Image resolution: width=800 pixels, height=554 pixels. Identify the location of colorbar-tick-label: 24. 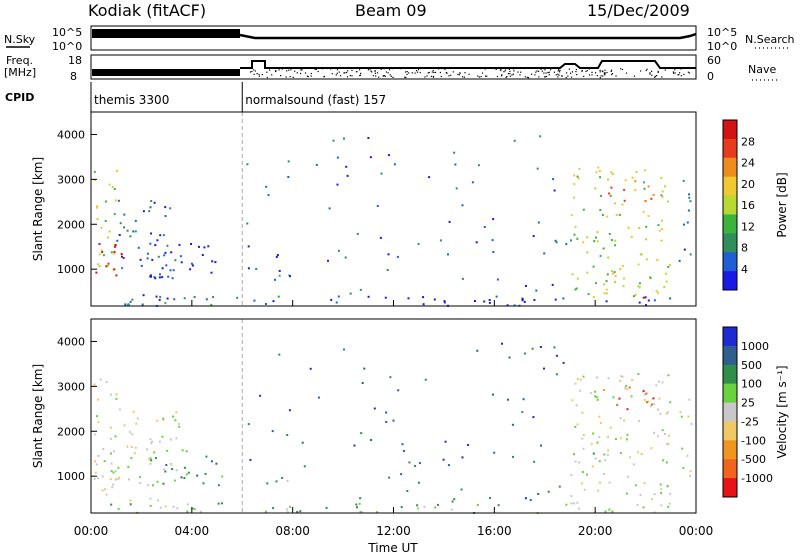
(748, 163).